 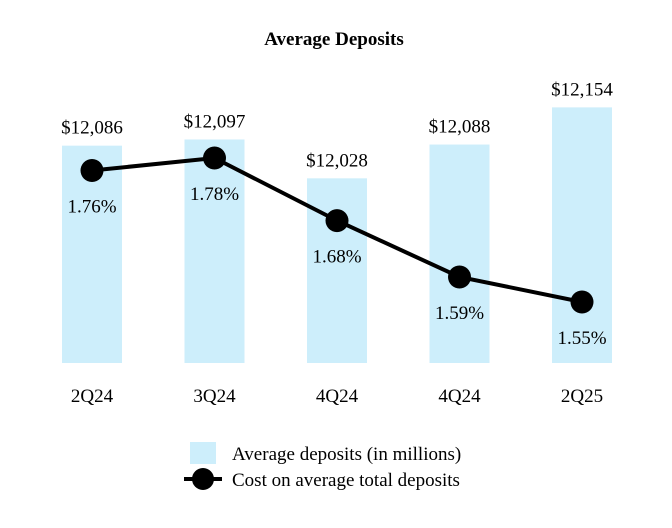 I want to click on line-value-label-4: 1.55%, so click(x=581, y=338).